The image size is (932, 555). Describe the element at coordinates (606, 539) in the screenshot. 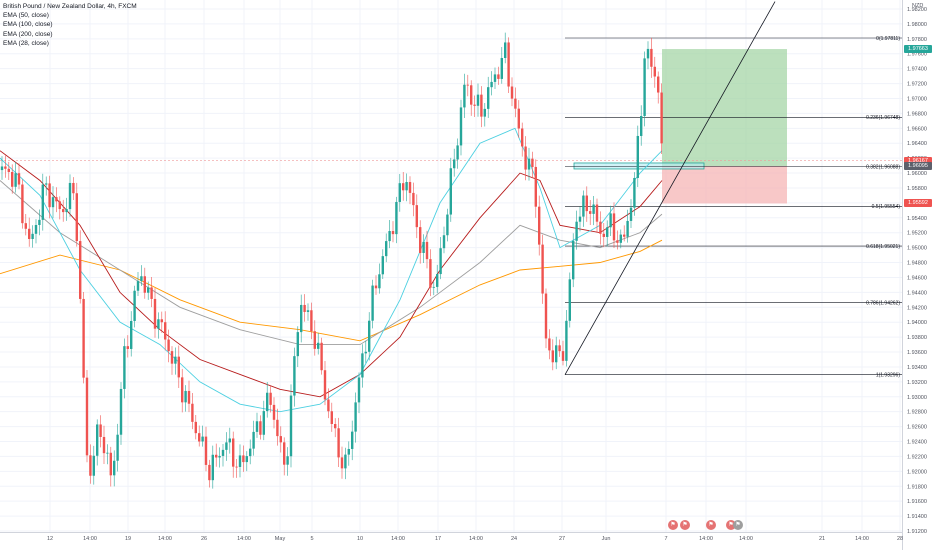

I see `time-tick: Jun` at that location.